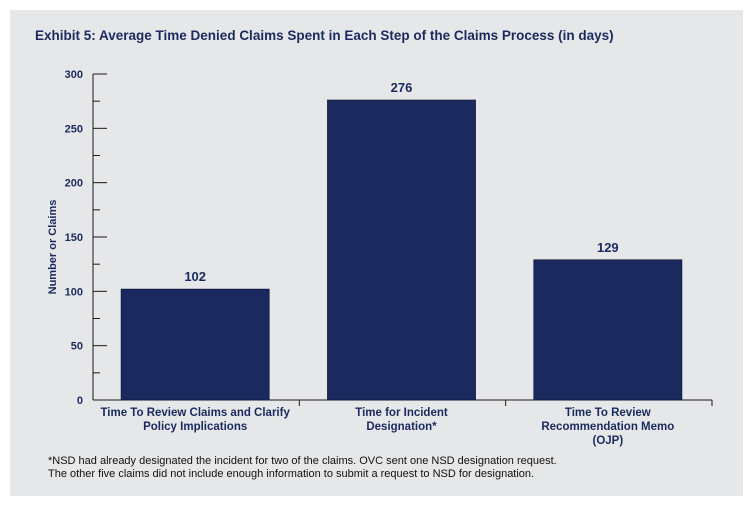  What do you see at coordinates (607, 441) in the screenshot?
I see `x-category-label: (OJP)` at bounding box center [607, 441].